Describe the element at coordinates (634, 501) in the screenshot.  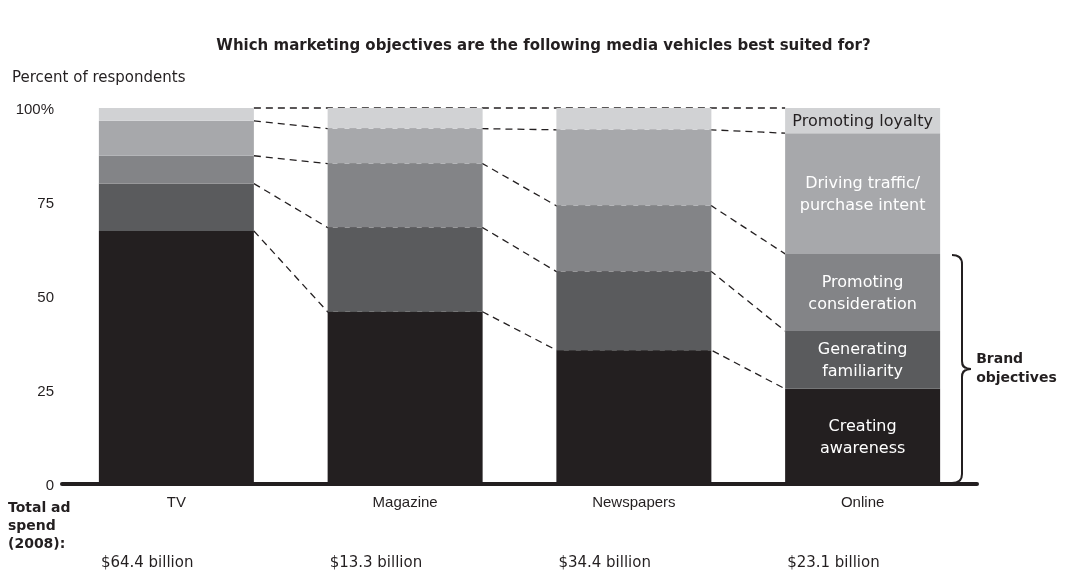
I see `x-tick-label: Newspapers` at that location.